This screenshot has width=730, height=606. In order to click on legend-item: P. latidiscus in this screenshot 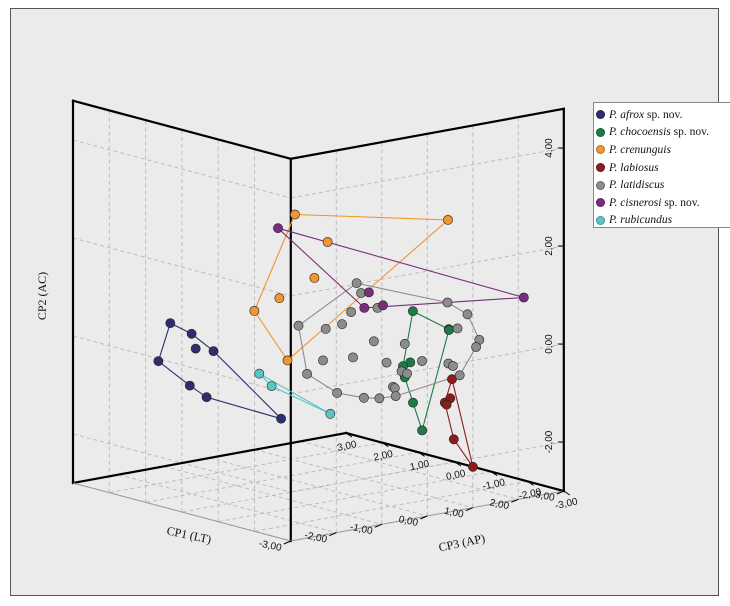, I will do `click(663, 185)`.